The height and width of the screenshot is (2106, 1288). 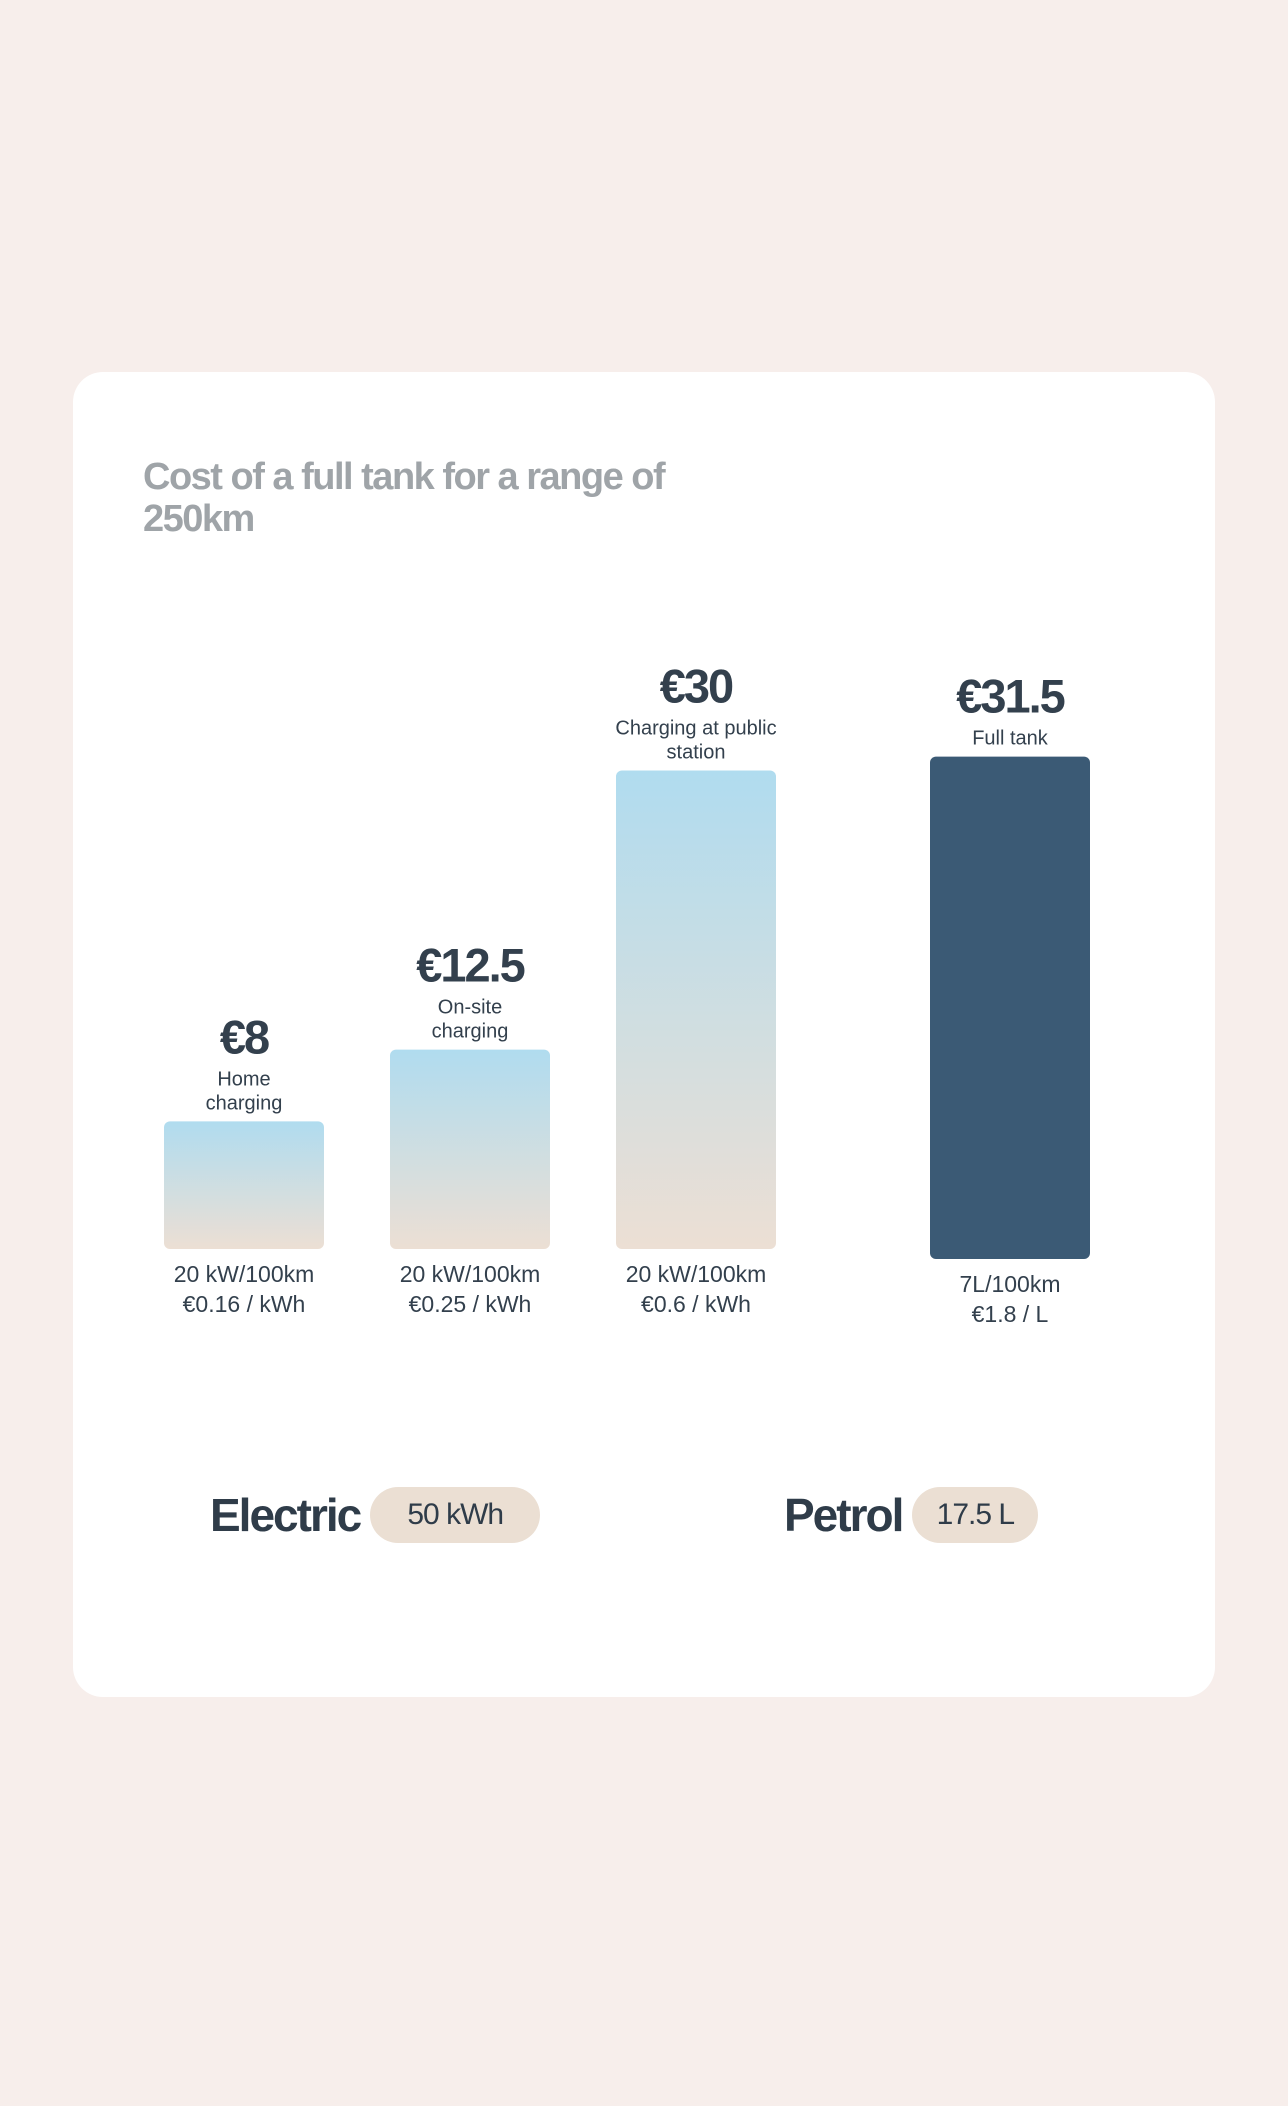 What do you see at coordinates (844, 1515) in the screenshot?
I see `petrol-group-name: Petrol` at bounding box center [844, 1515].